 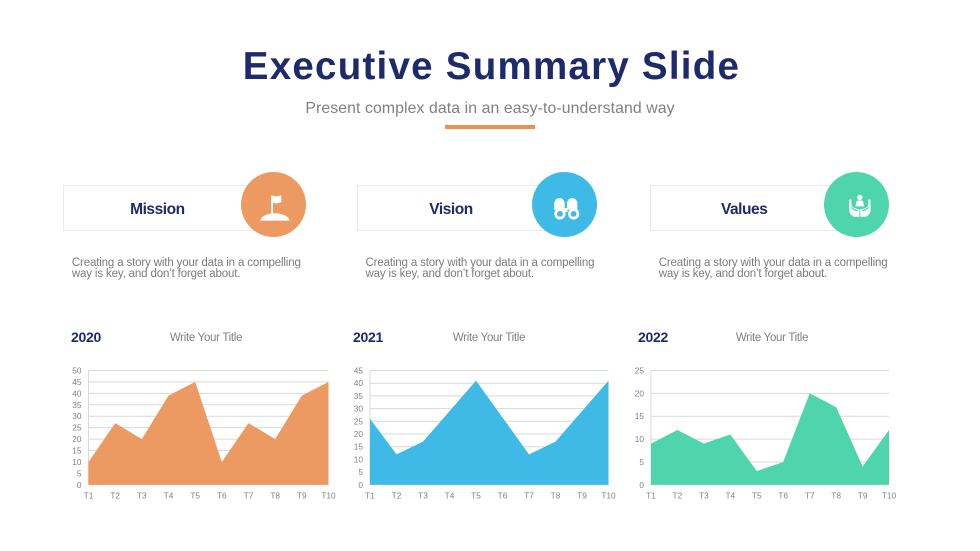 What do you see at coordinates (77, 371) in the screenshot?
I see `svg-text: 50` at bounding box center [77, 371].